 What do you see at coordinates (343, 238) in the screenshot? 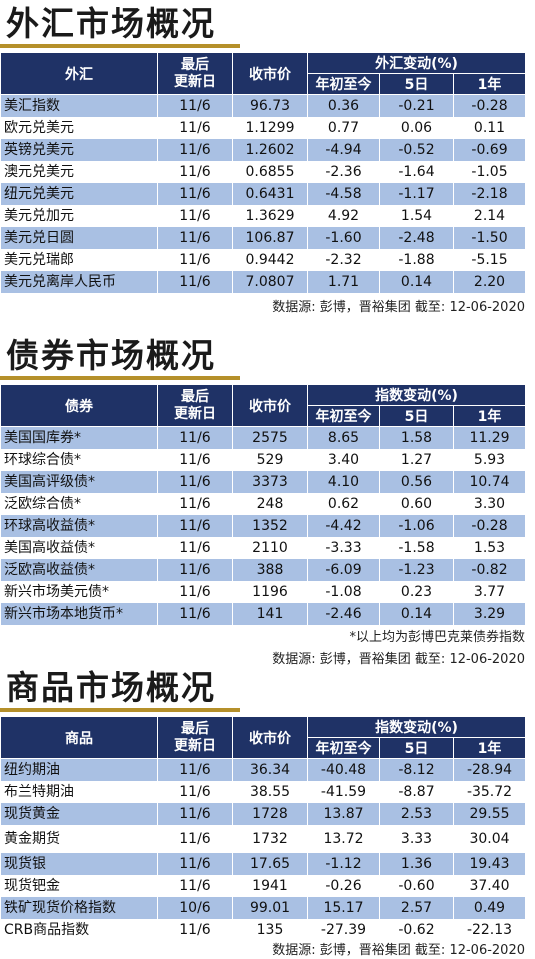
I see `cell-ytd: -1.60` at bounding box center [343, 238].